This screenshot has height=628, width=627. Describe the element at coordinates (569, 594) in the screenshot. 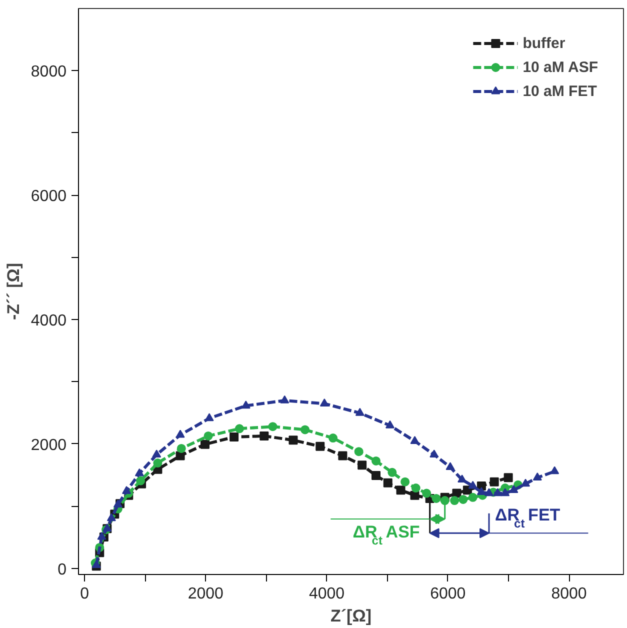

I see `x-tick-label: 8000` at that location.